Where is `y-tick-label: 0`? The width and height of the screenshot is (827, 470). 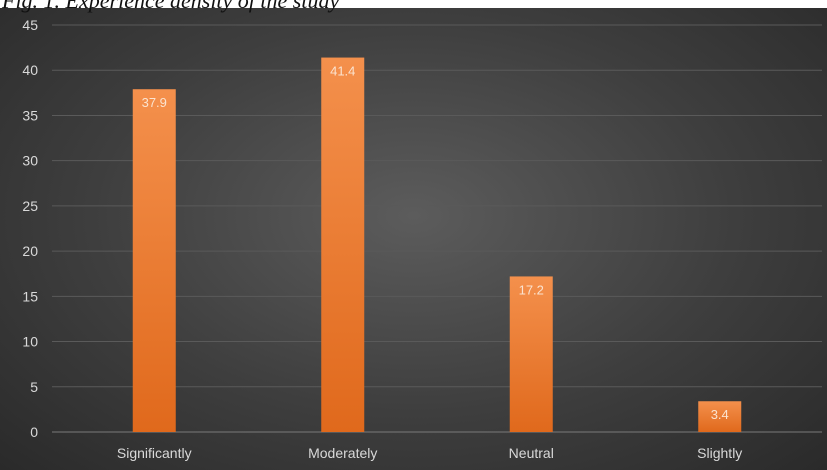 y-tick-label: 0 is located at coordinates (34, 432).